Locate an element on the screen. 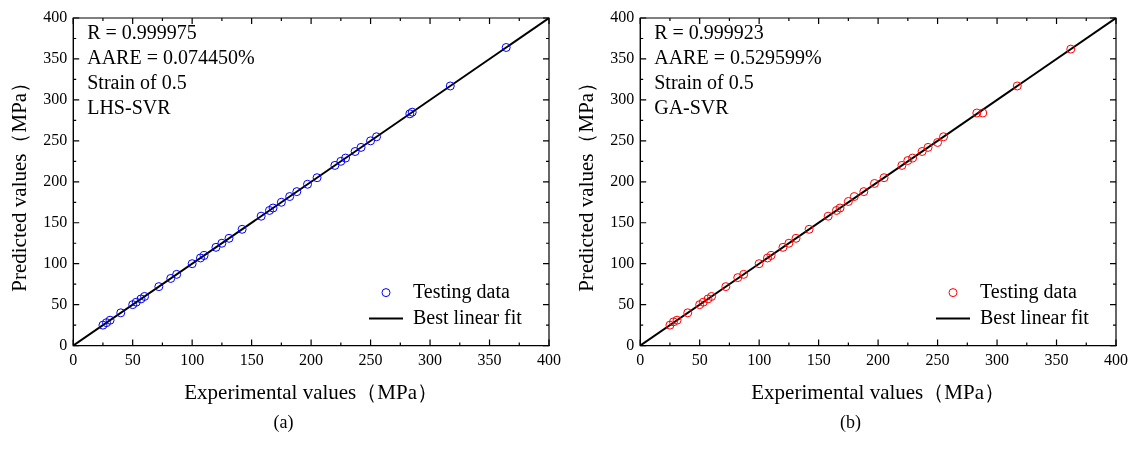  x-tick-label: 200 is located at coordinates (878, 360).